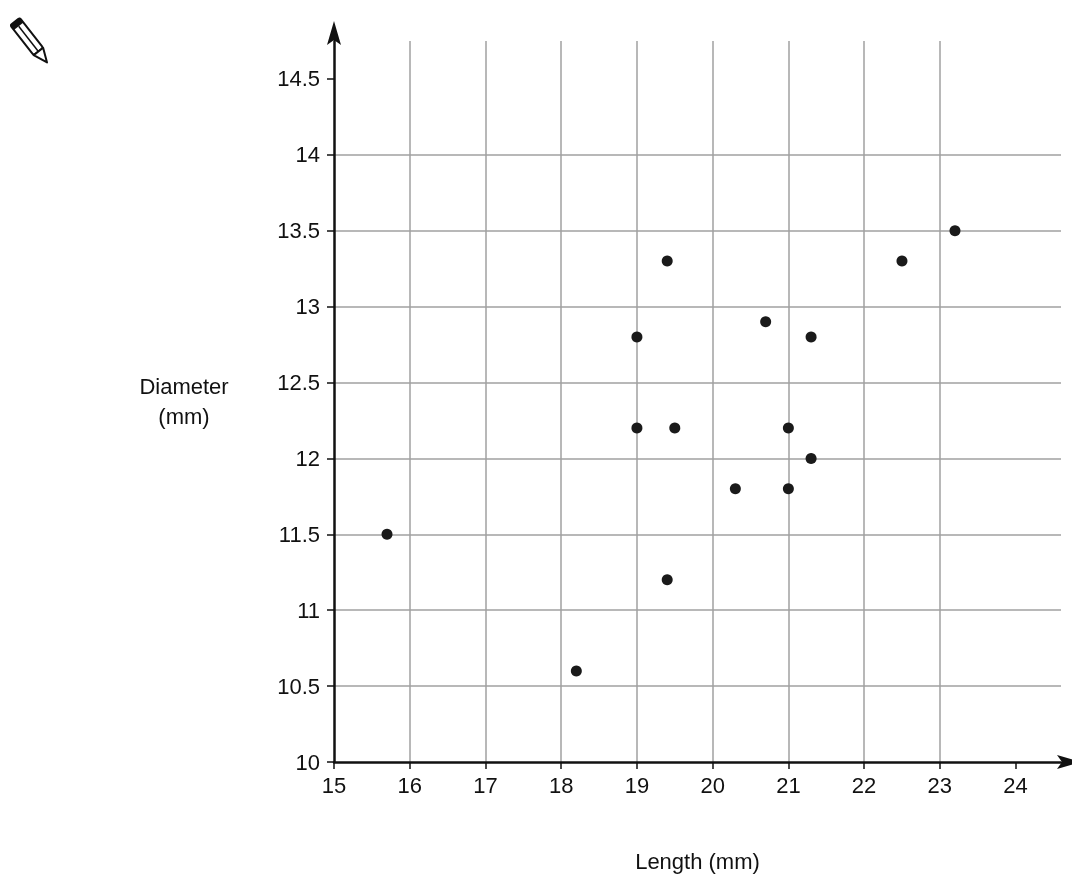 The image size is (1072, 896). I want to click on y-tick-label: 12, so click(307, 458).